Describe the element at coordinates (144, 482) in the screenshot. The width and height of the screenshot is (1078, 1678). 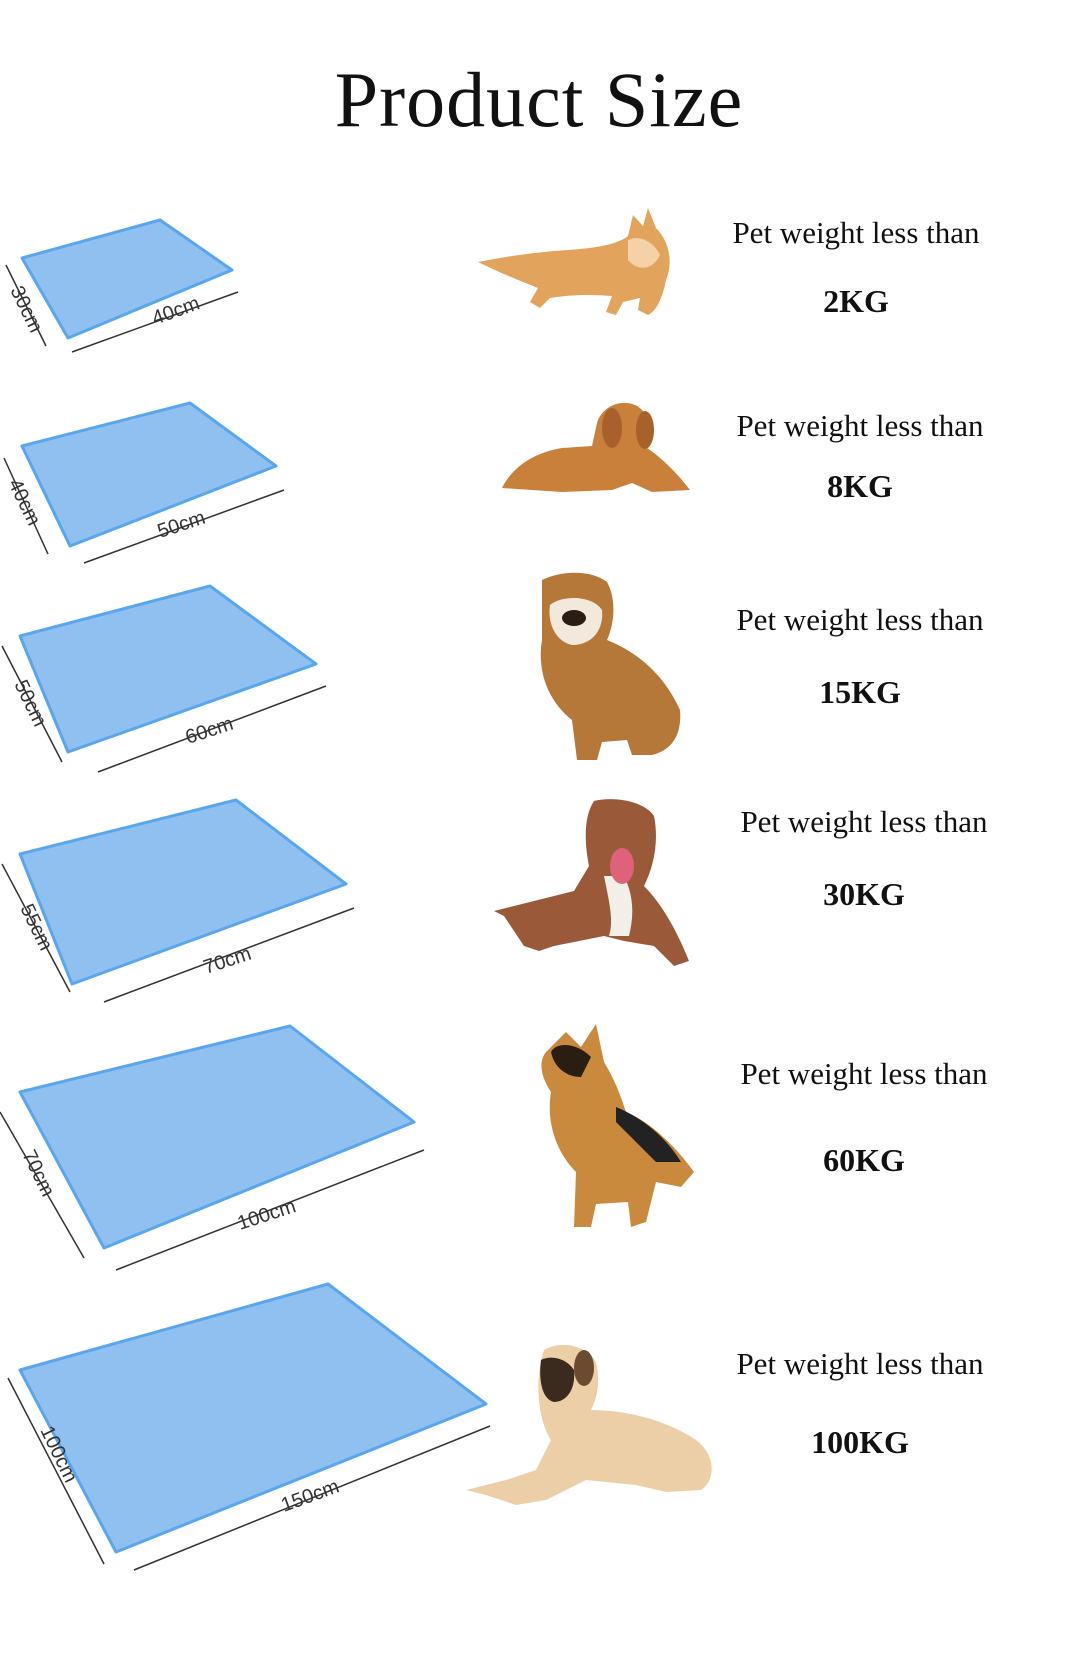
I see `cooling-mat-2: 50cm 40cm` at that location.